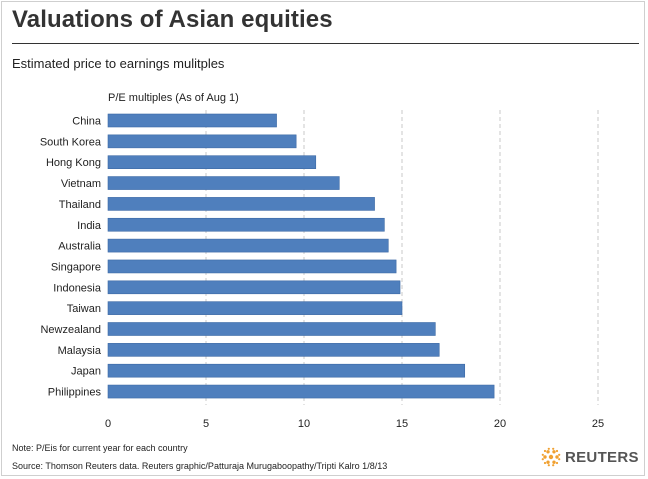  Describe the element at coordinates (71, 142) in the screenshot. I see `category-label: South Korea` at that location.